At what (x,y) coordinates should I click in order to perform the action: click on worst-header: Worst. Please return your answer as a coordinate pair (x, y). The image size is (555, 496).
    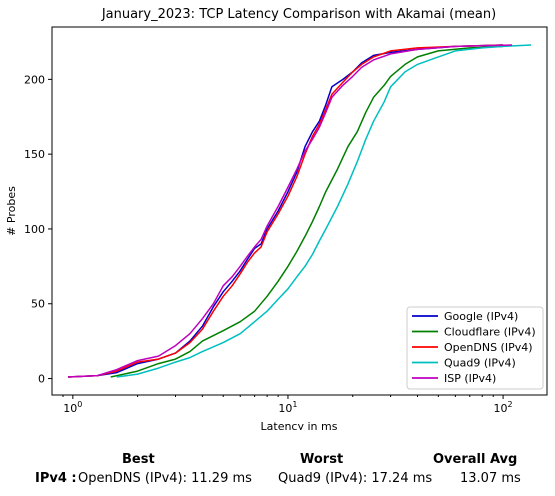
    Looking at the image, I should click on (322, 459).